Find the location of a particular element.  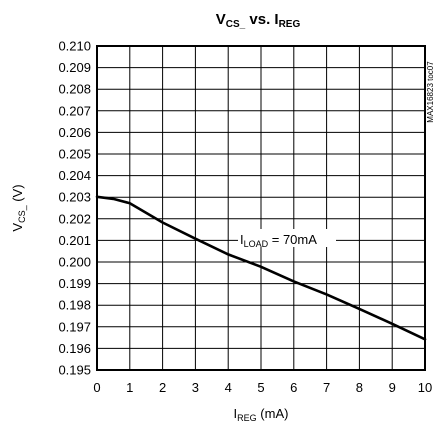

x-tick-labels: 0 1 2 3 4 5 6 7 8 9 10 is located at coordinates (262, 387).